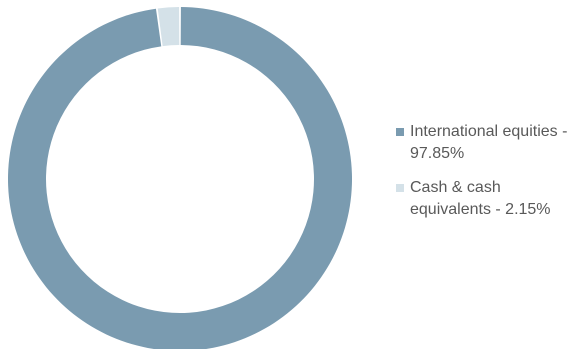 The height and width of the screenshot is (349, 581). I want to click on donut-slice-cash-cash-equivalents, so click(168, 27).